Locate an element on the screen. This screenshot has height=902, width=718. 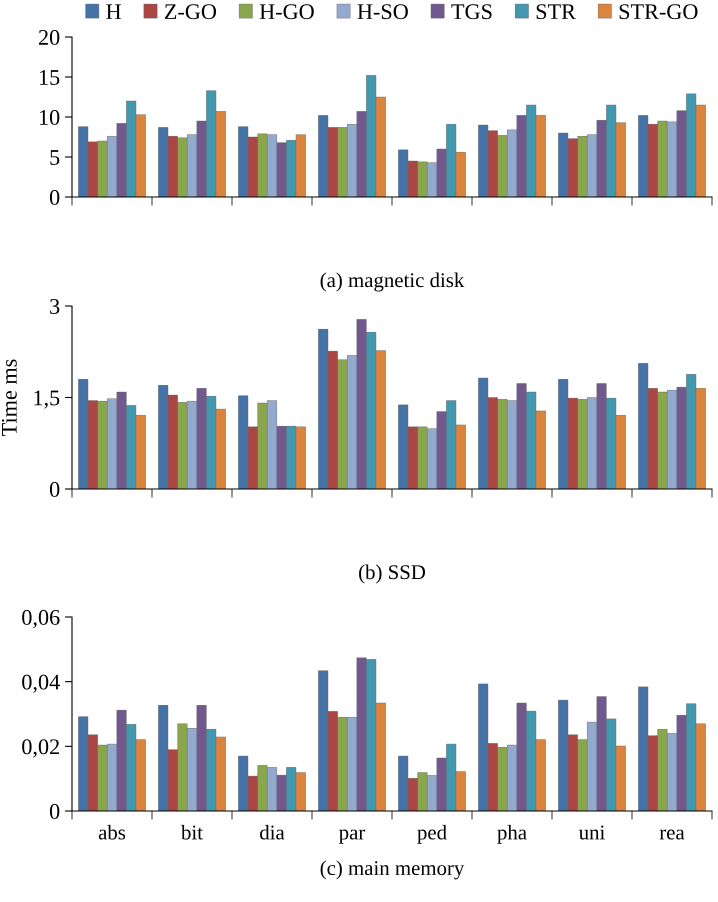
x-tick-label: par is located at coordinates (352, 837).